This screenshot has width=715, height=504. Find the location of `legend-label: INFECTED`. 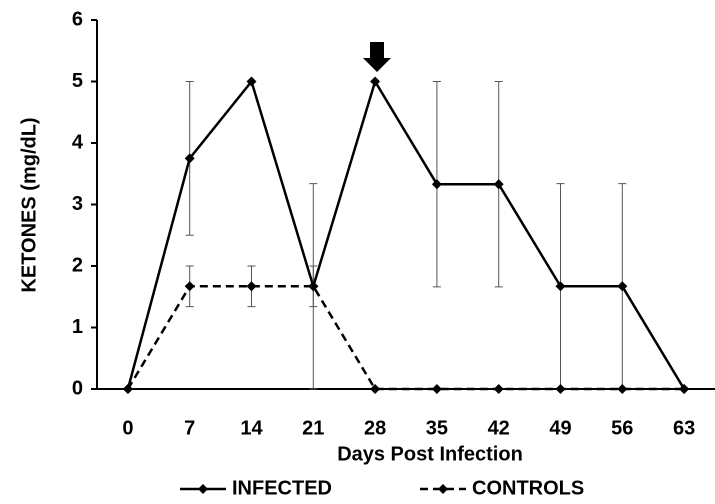

legend-label: INFECTED is located at coordinates (282, 488).